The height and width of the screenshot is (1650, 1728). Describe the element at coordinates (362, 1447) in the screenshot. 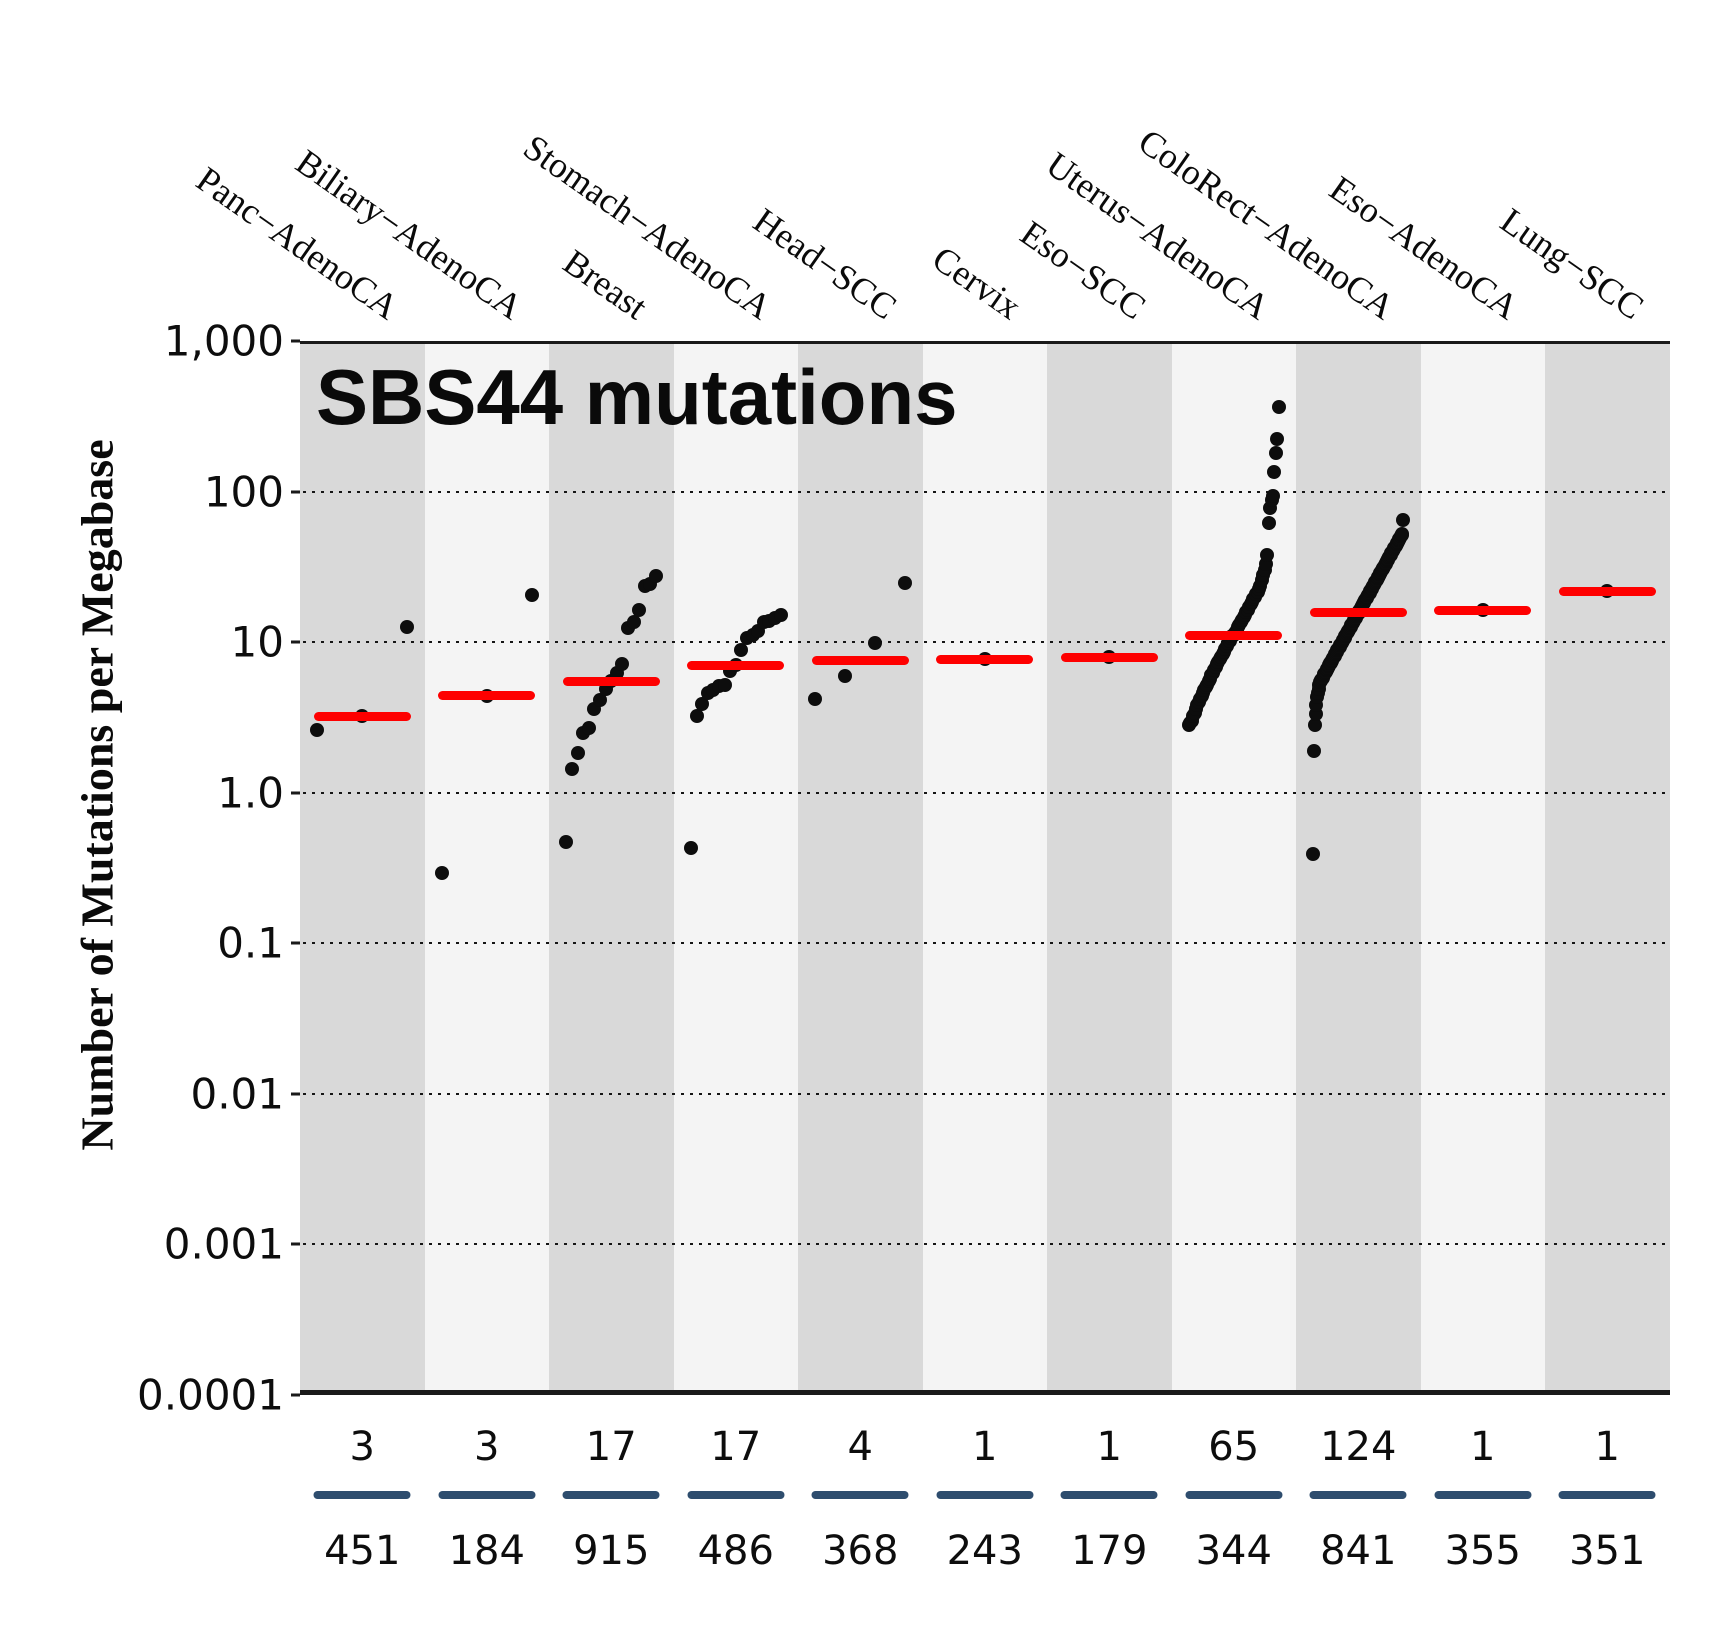

I see `signature-sample-count-1: 3` at that location.